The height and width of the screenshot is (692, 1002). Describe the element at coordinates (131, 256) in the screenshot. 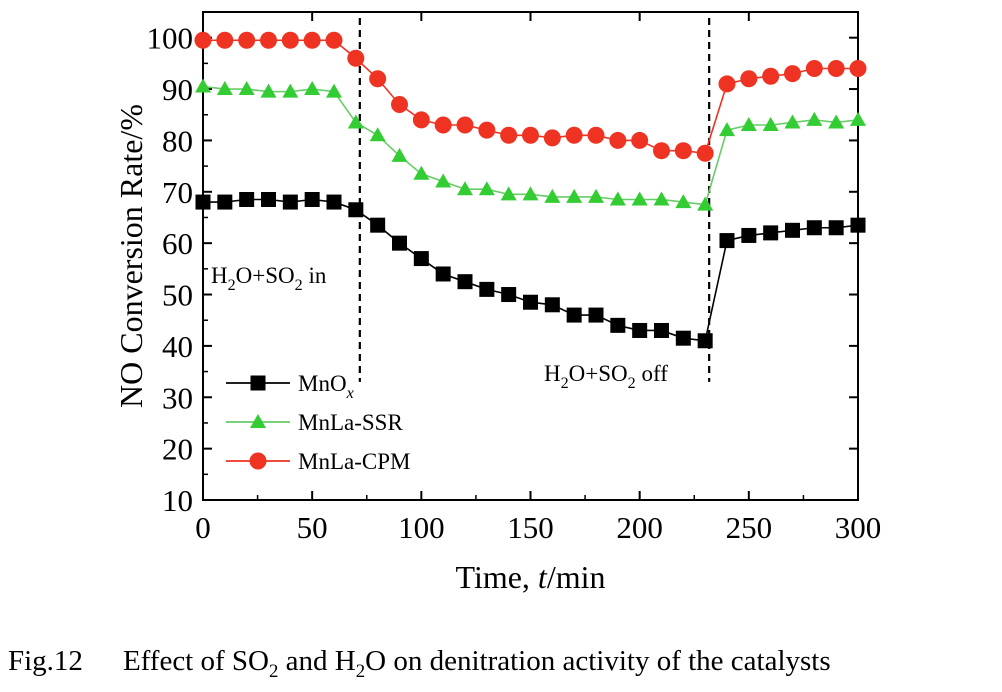

I see `y-axis-label: NO Conversion Rate/%` at that location.